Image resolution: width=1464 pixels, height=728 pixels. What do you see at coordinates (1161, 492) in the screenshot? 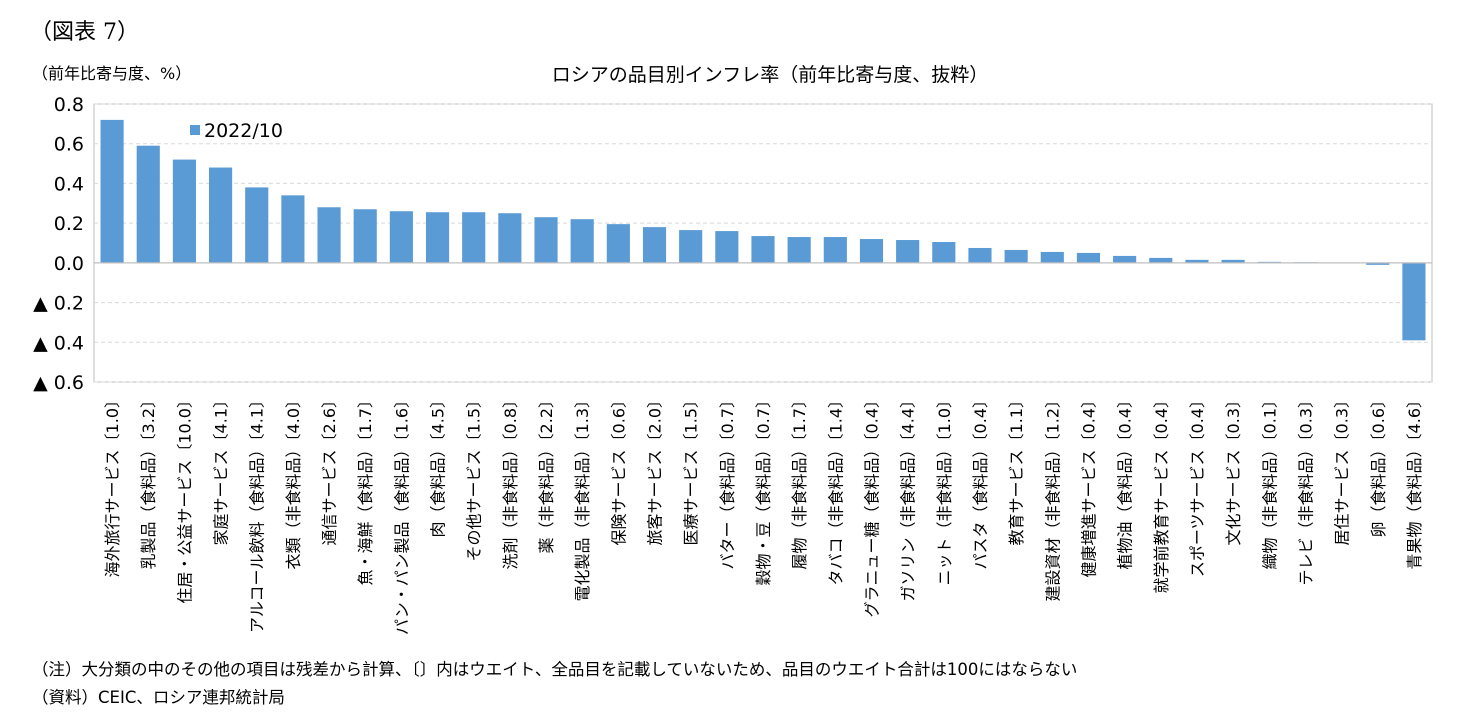
I see `x-tick-label: 就学前教育サービス〔0.4〕` at bounding box center [1161, 492].